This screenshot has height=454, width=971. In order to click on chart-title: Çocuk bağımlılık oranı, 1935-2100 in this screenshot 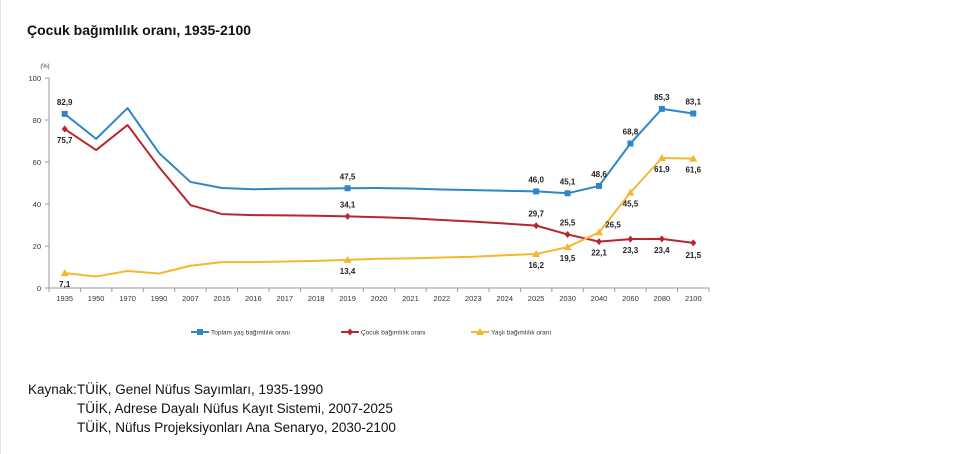, I will do `click(139, 30)`.